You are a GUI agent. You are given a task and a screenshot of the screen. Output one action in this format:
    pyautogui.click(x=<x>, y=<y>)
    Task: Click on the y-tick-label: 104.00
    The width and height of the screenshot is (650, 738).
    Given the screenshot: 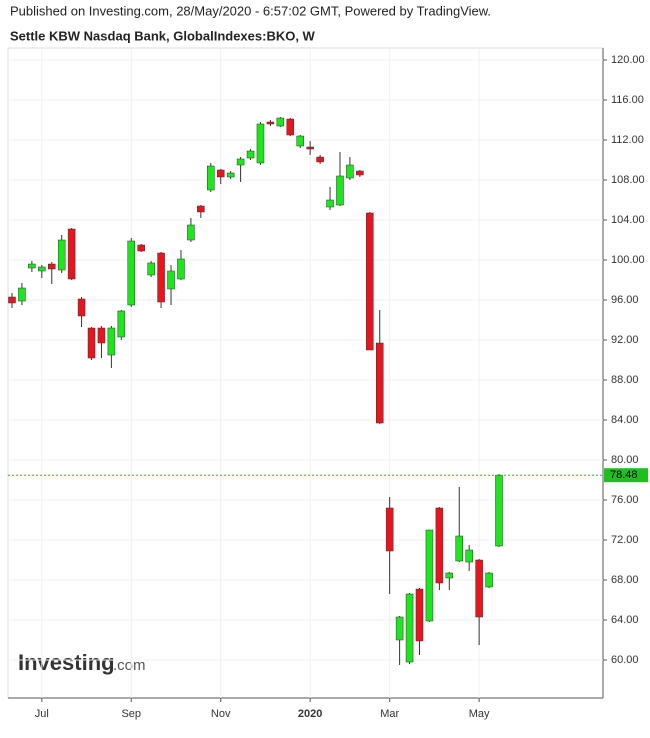 What is the action you would take?
    pyautogui.click(x=628, y=220)
    